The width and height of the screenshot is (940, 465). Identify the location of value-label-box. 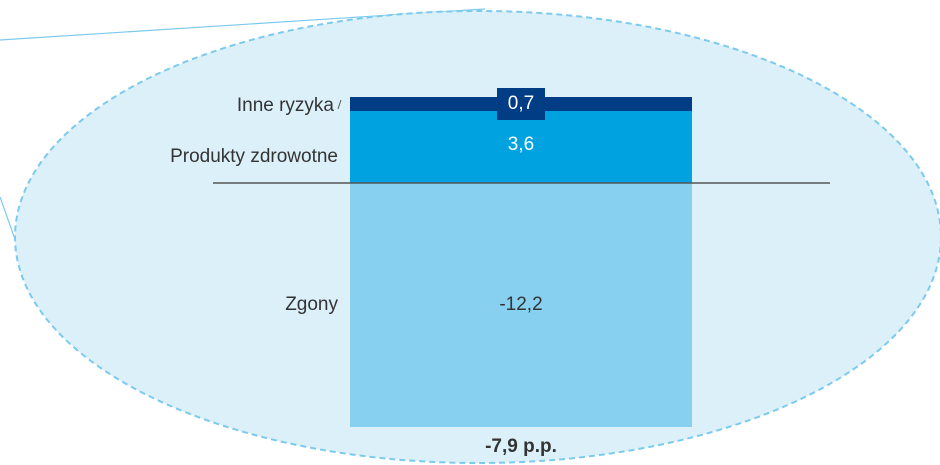
(521, 104).